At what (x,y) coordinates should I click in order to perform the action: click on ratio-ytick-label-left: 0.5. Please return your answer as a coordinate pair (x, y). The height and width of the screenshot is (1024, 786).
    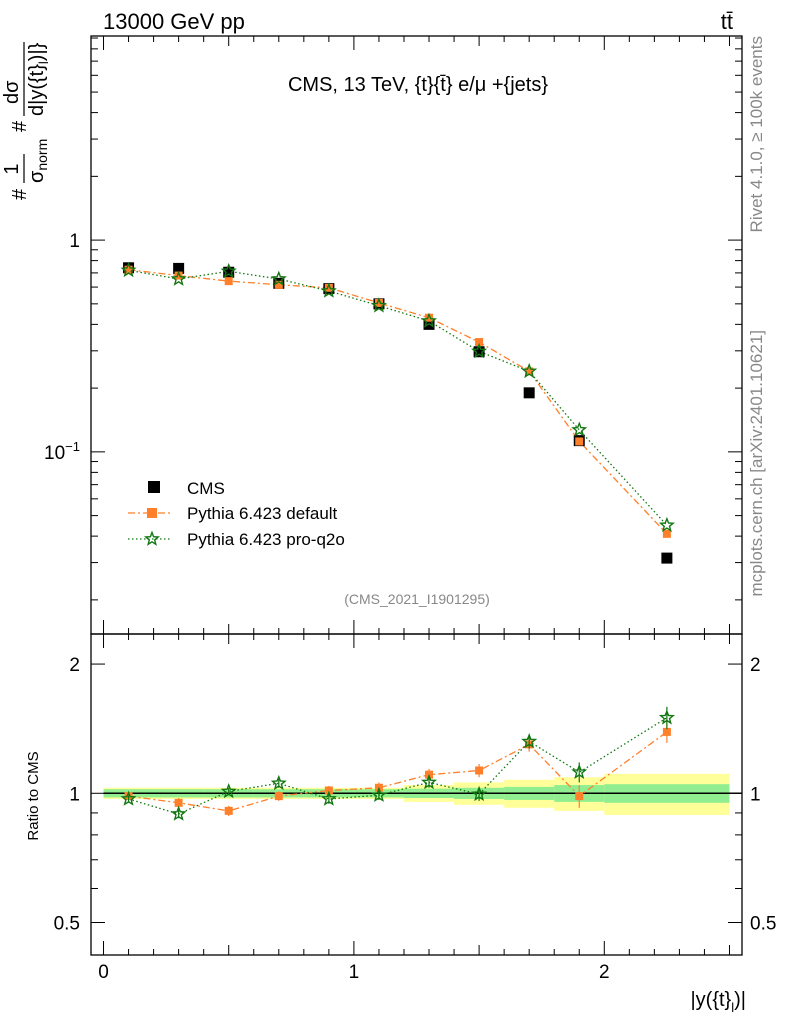
    Looking at the image, I should click on (67, 923).